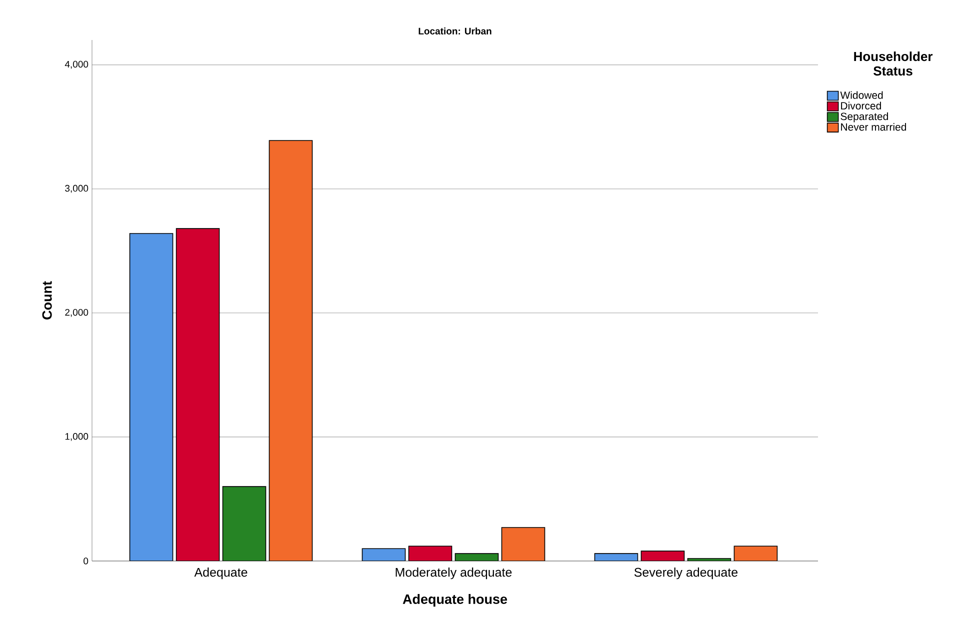  I want to click on x-axis-title: Adequate house, so click(455, 600).